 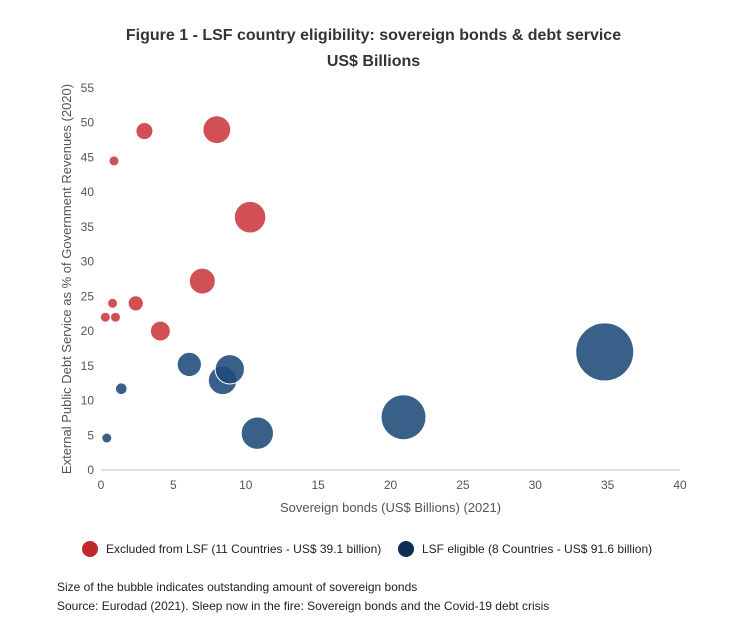 What do you see at coordinates (173, 485) in the screenshot?
I see `x-tick-label: 5` at bounding box center [173, 485].